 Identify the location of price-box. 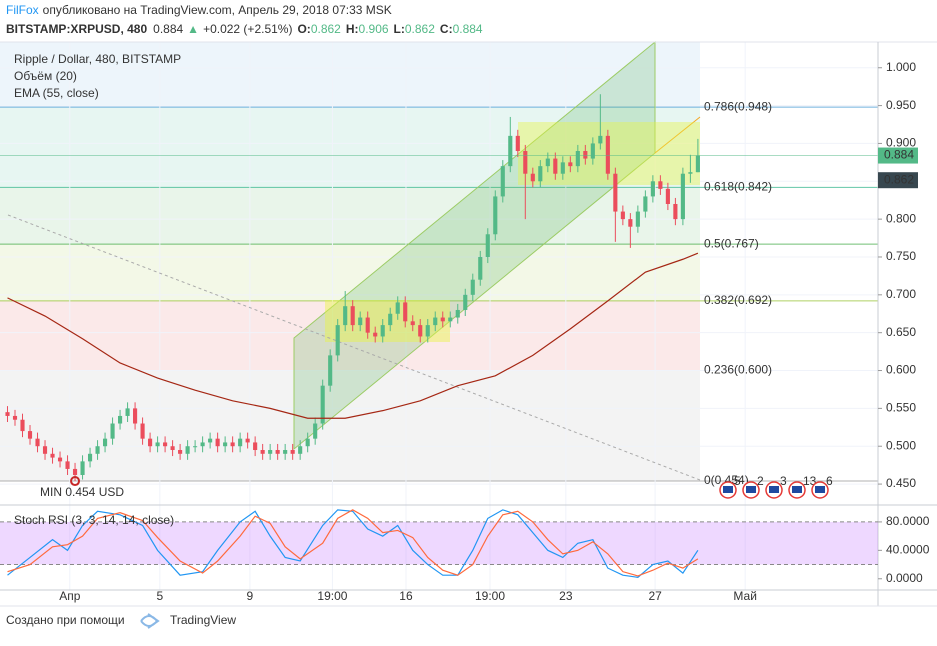
(898, 180).